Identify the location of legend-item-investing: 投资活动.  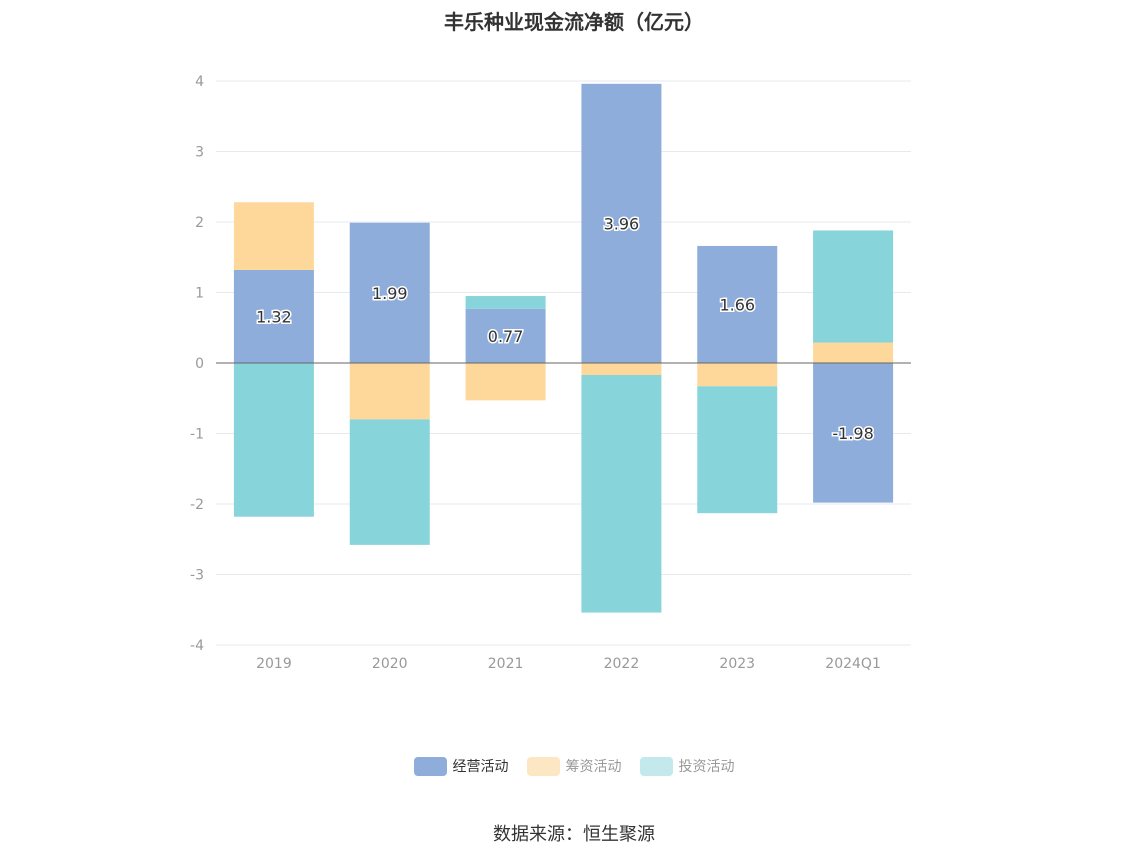
(687, 766).